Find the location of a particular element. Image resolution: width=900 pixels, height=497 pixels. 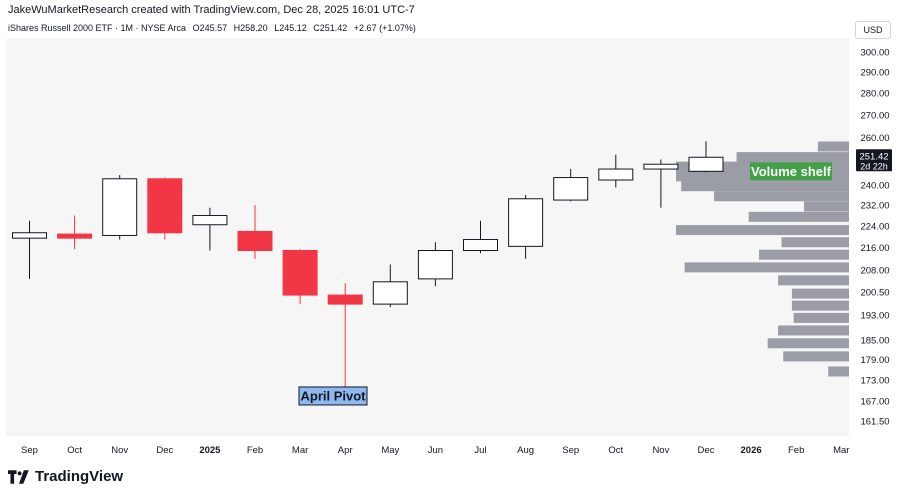

y-axis-tick-label: 200.50 is located at coordinates (874, 293).